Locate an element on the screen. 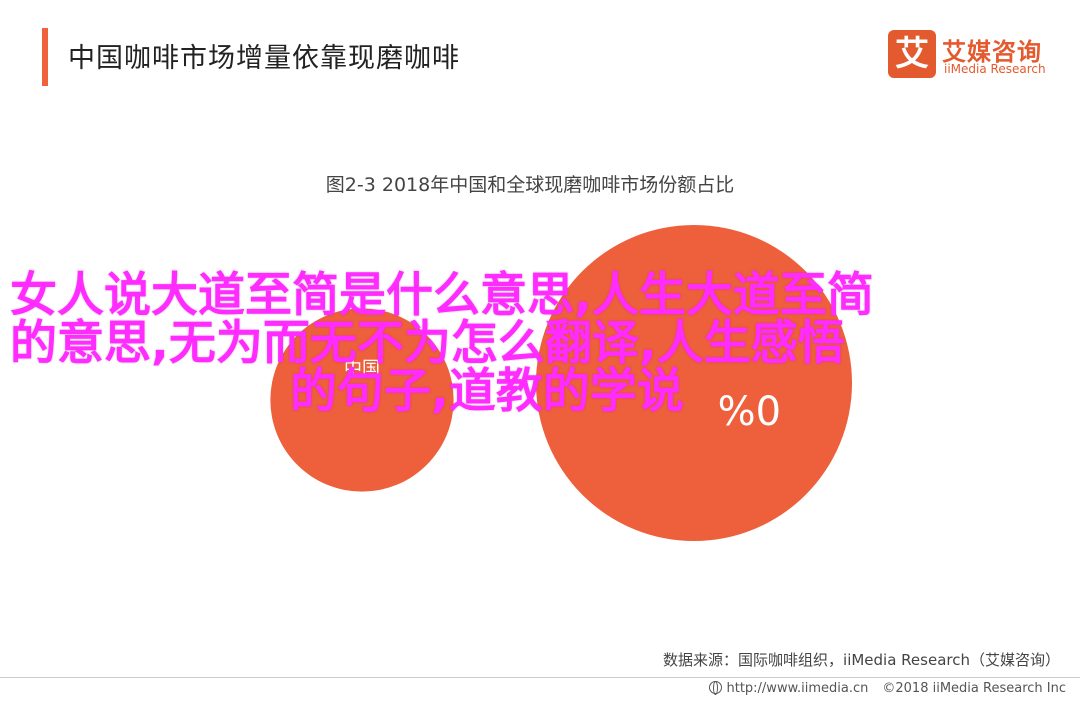 Image resolution: width=1080 pixels, height=702 pixels. page-title: 中国咖啡市场增量依靠现磨咖啡 is located at coordinates (264, 58).